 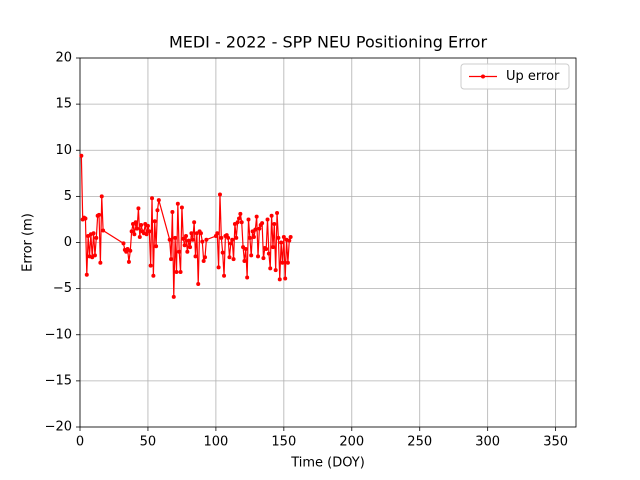 I want to click on x-tick-label: 250, so click(x=419, y=442).